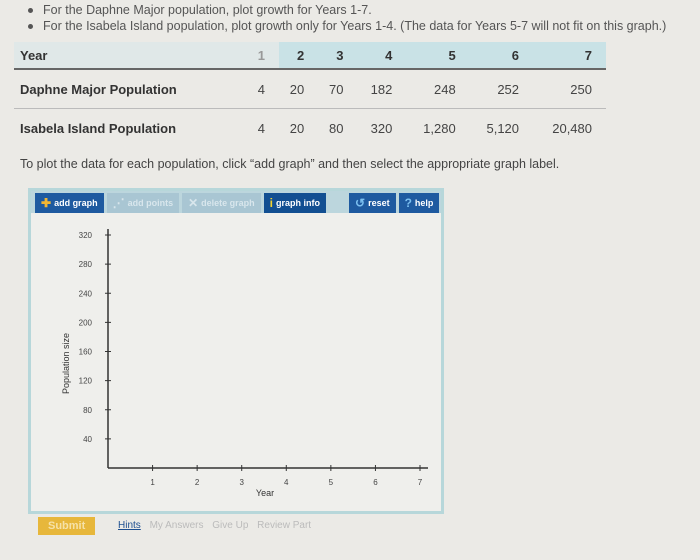 The width and height of the screenshot is (700, 560). I want to click on x-tick-label: 3, so click(241, 482).